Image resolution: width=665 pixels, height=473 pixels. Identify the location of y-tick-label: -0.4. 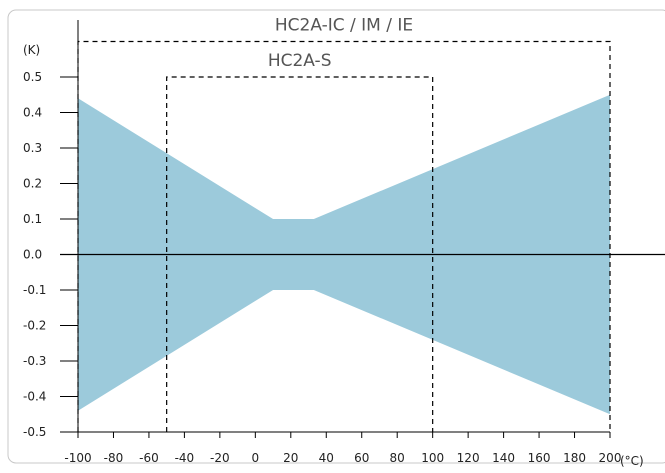
(34, 397).